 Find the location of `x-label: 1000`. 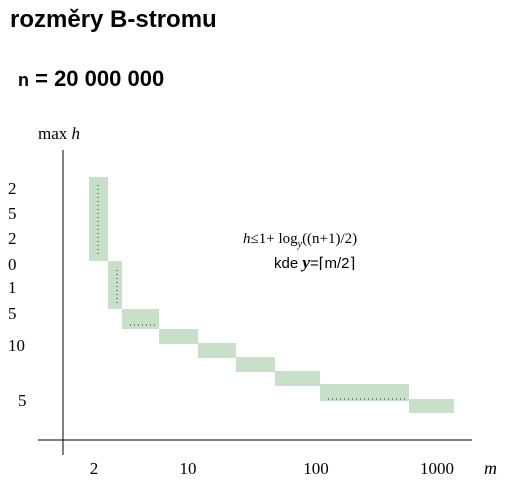

x-label: 1000 is located at coordinates (437, 468).